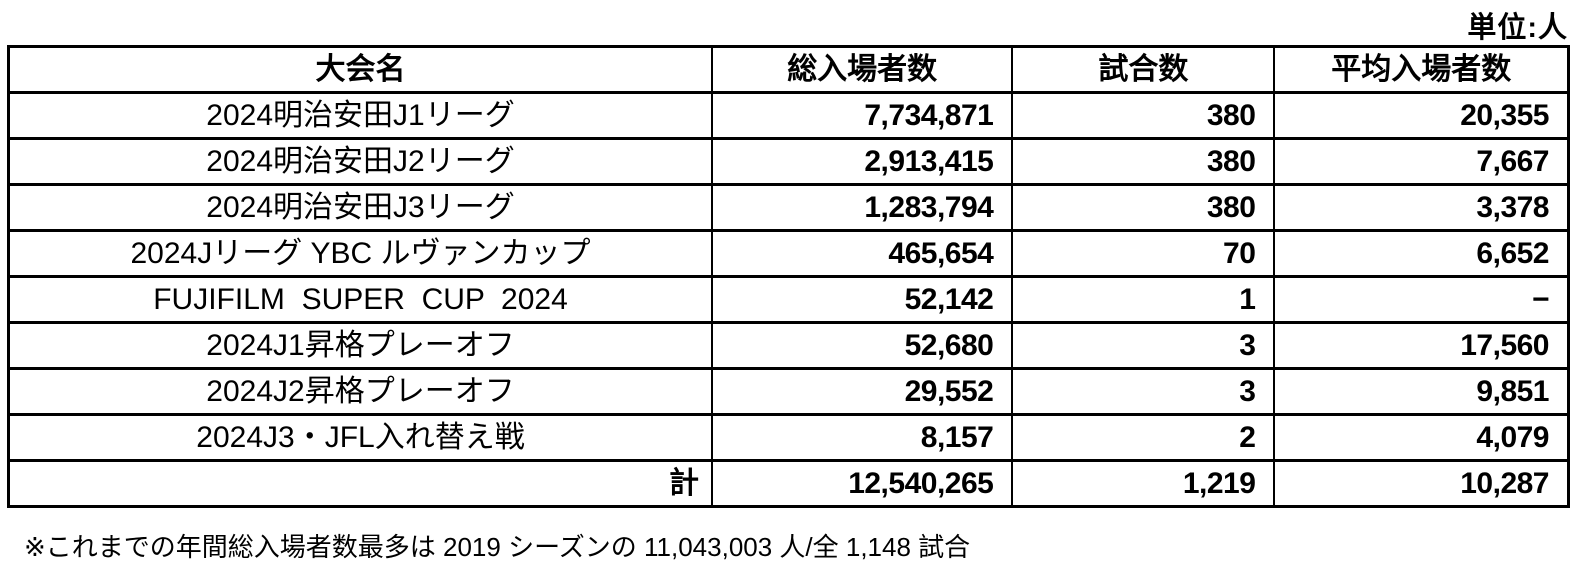 The image size is (1582, 578). I want to click on total-attendance-cell: 52,680, so click(862, 345).